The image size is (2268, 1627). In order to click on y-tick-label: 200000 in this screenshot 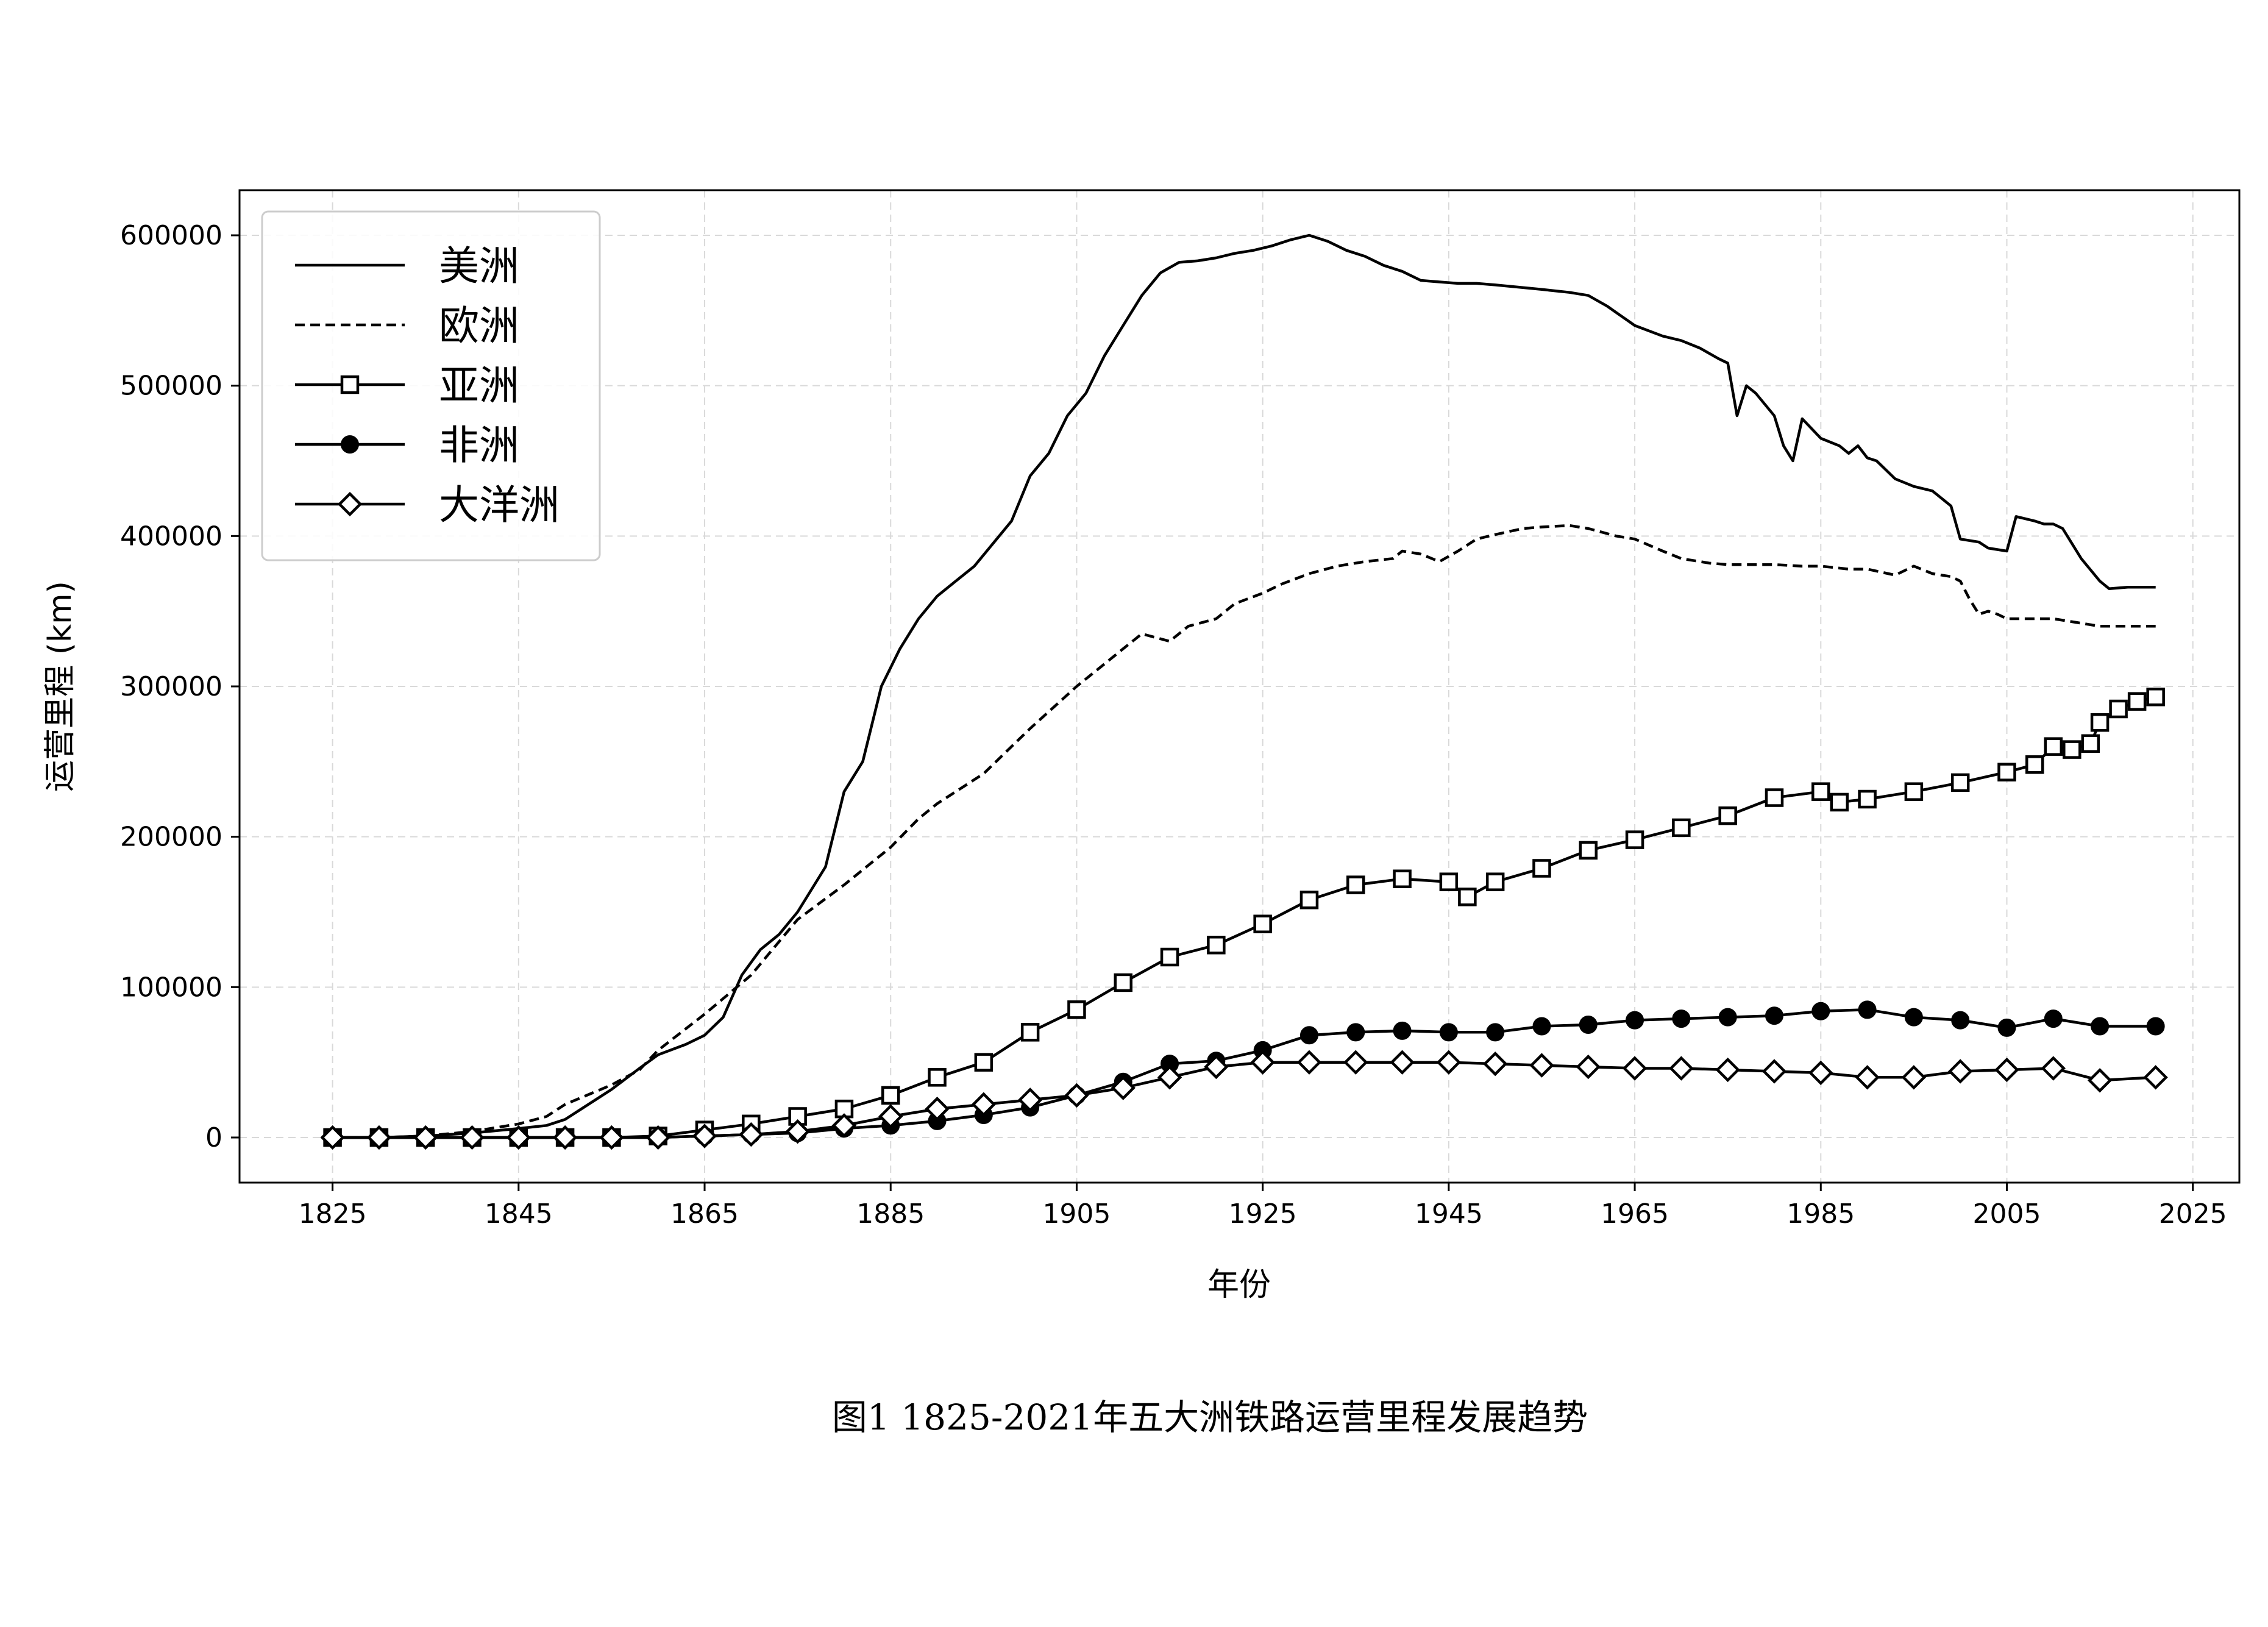, I will do `click(171, 838)`.